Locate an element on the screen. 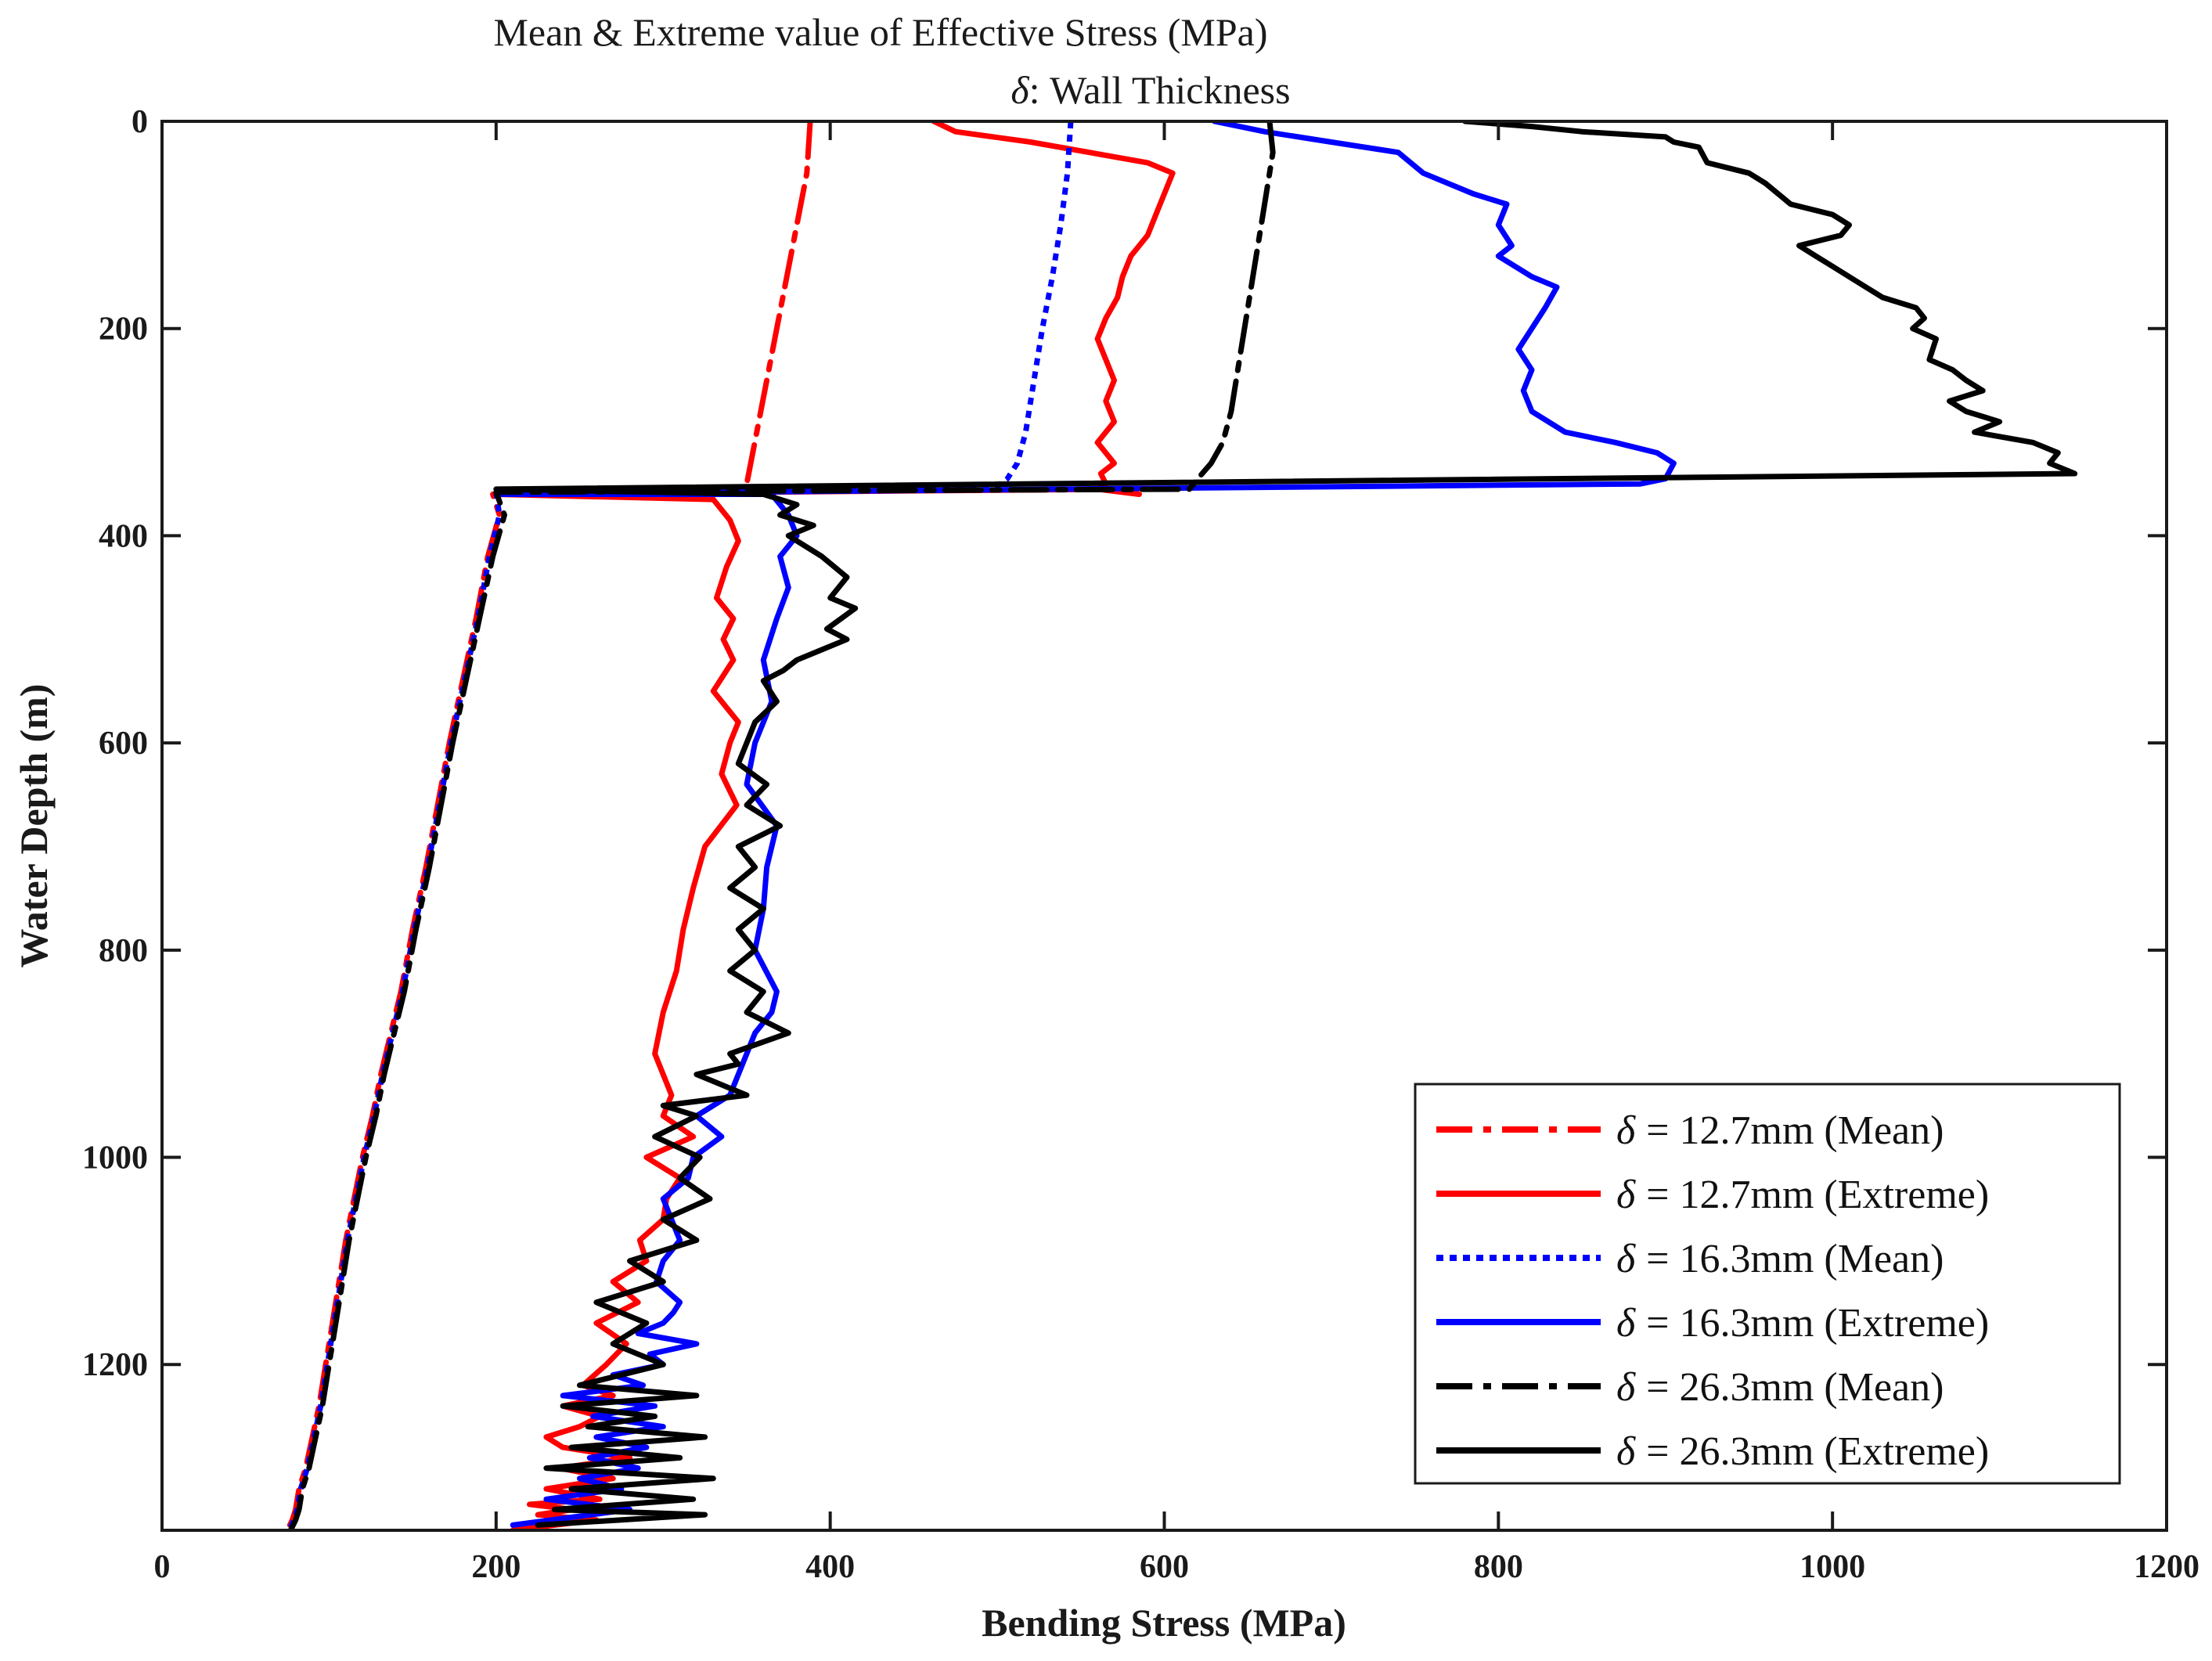  legend-entry-5: δ = 26.3mm (Mean) is located at coordinates (1780, 1387).